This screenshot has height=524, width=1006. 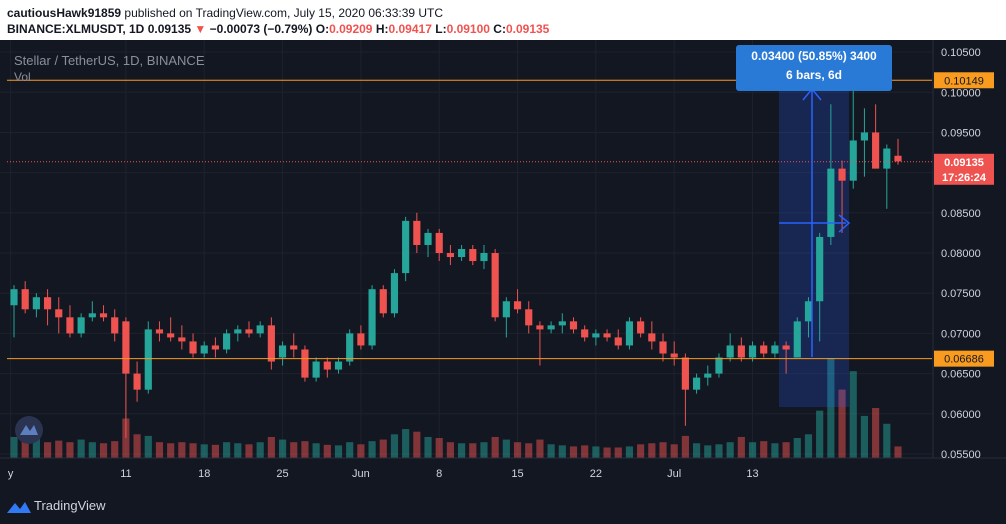 I want to click on chart-legend-title: Stellar / TetherUS, 1D, BINANCE, so click(x=109, y=60).